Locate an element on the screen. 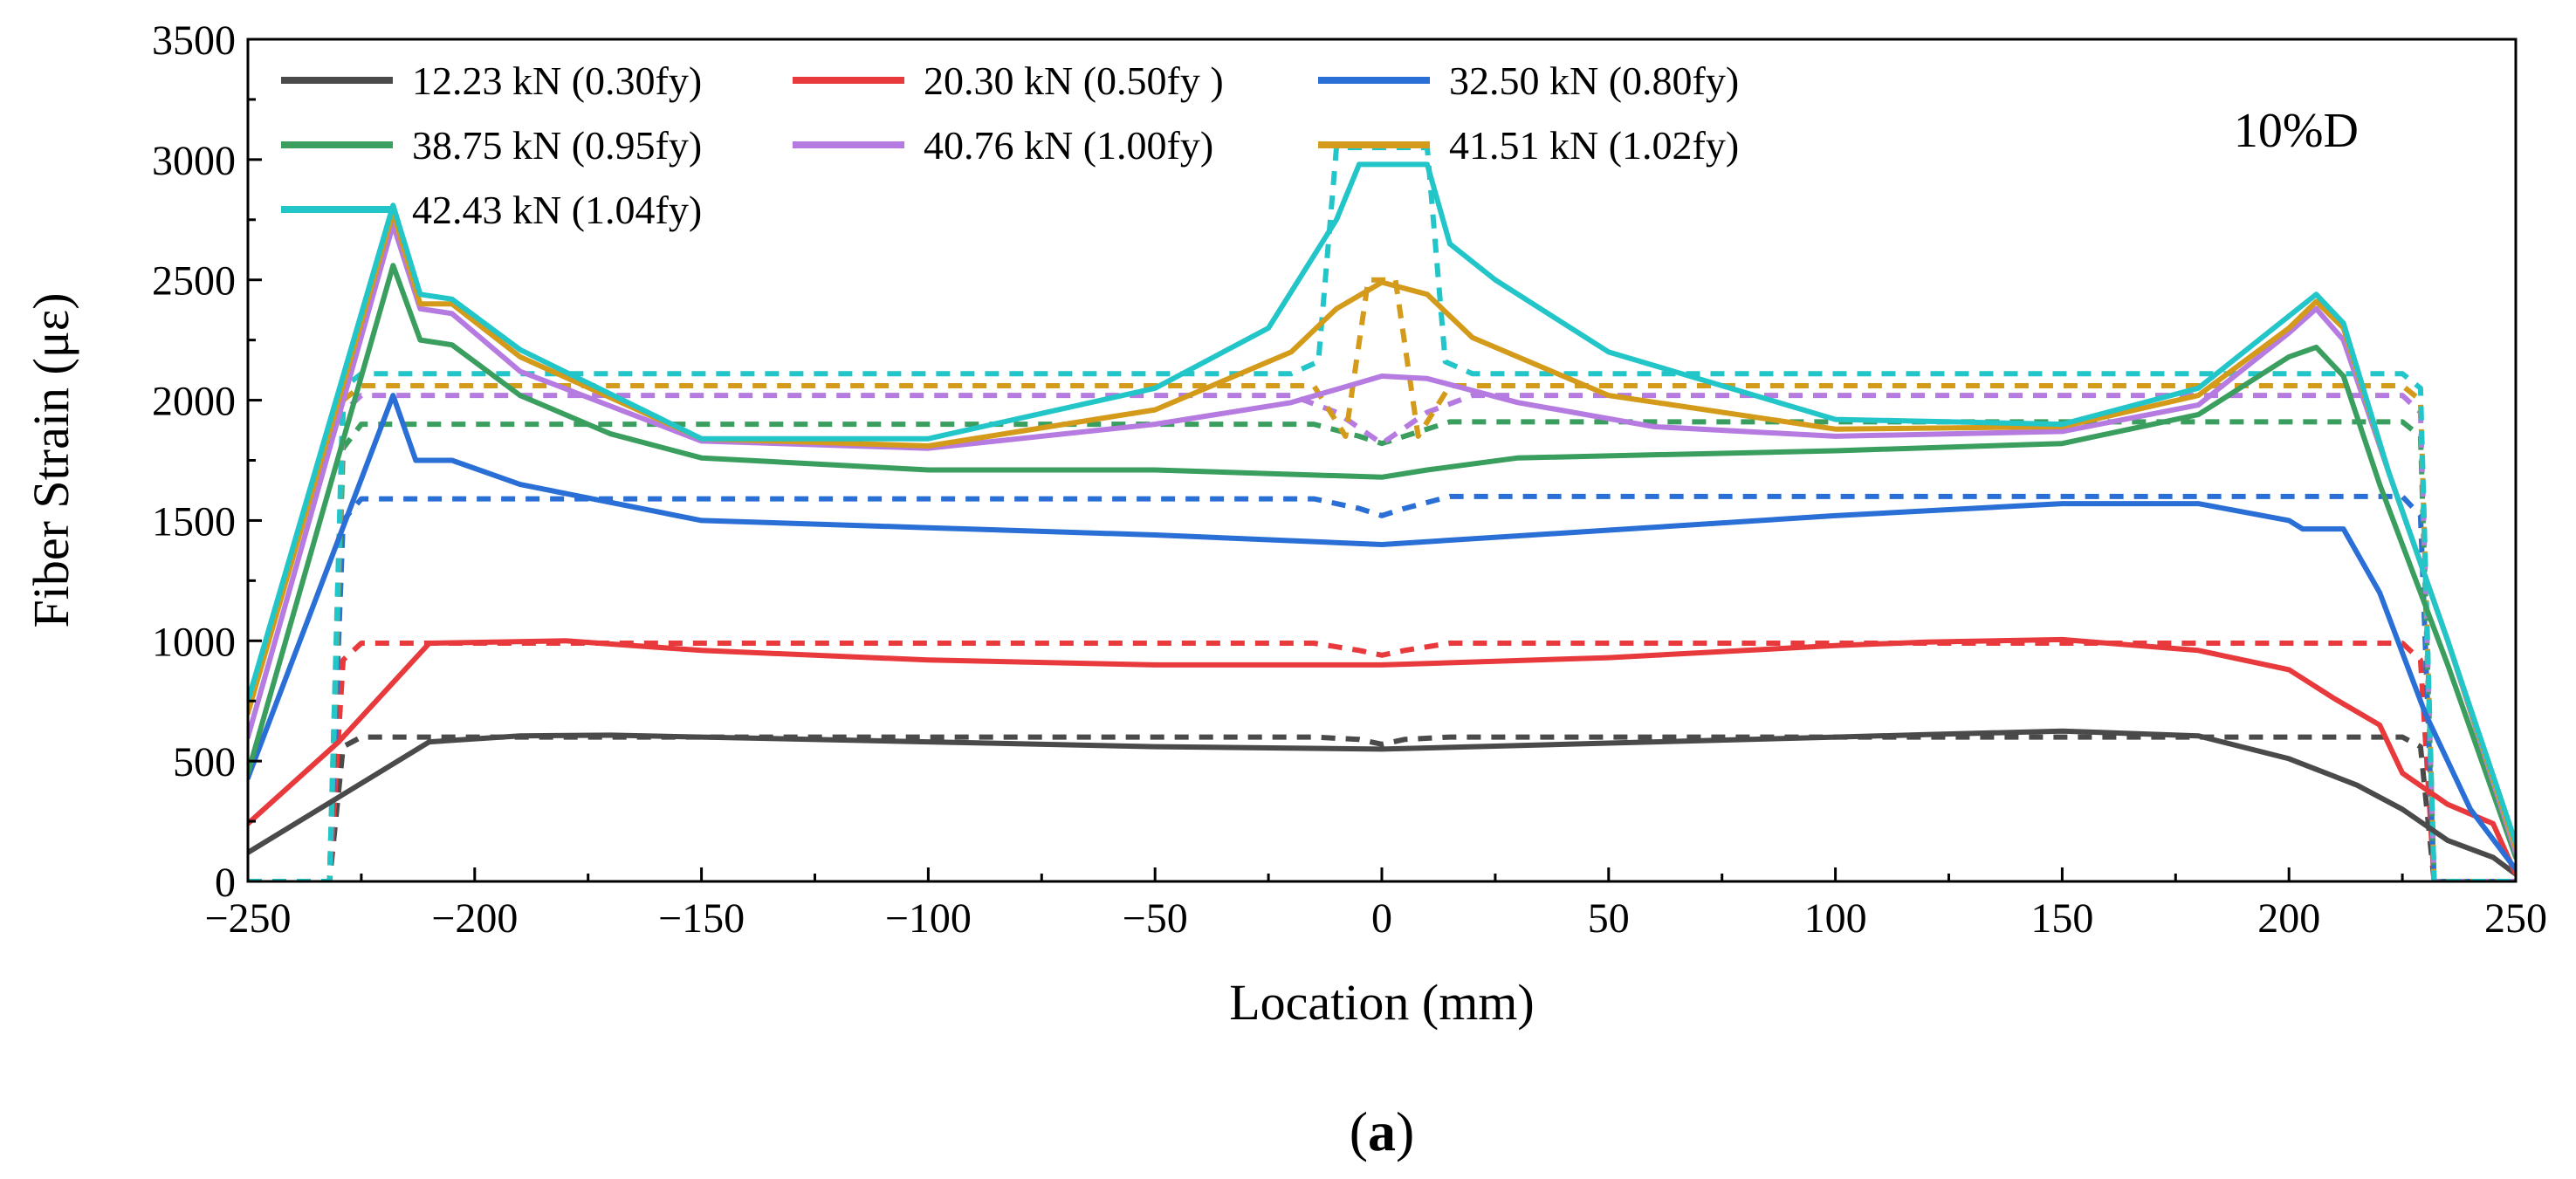  y-axis-title: Fiber Strain (με) is located at coordinates (51, 459).